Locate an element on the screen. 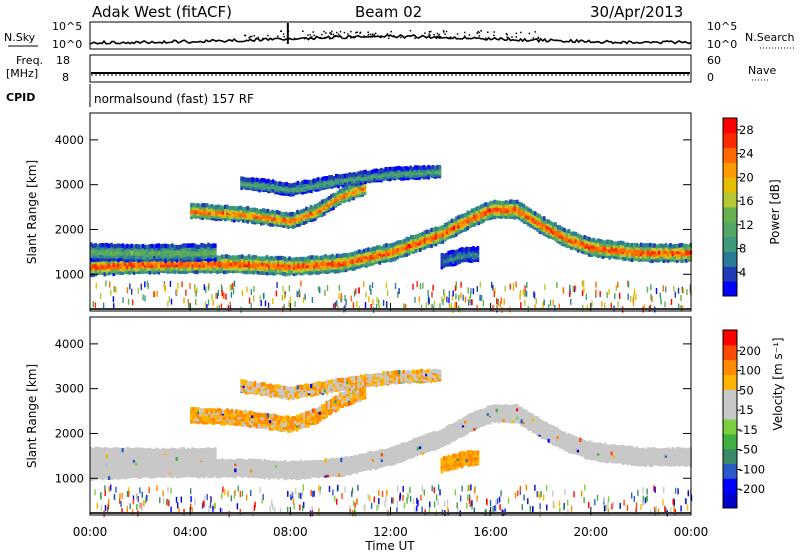  colorbar-swatch is located at coordinates (730, 288).